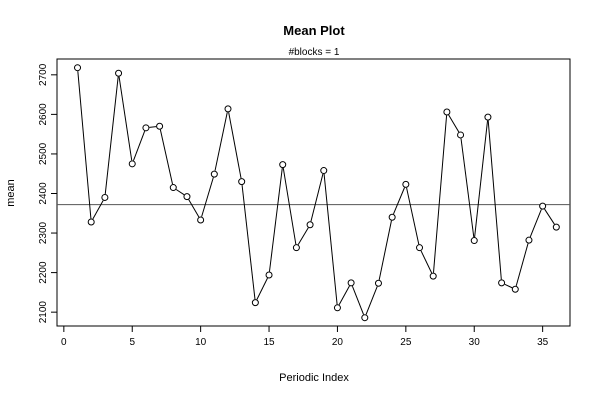 This screenshot has width=599, height=400. What do you see at coordinates (43, 193) in the screenshot?
I see `y-tick-label: 2400` at bounding box center [43, 193].